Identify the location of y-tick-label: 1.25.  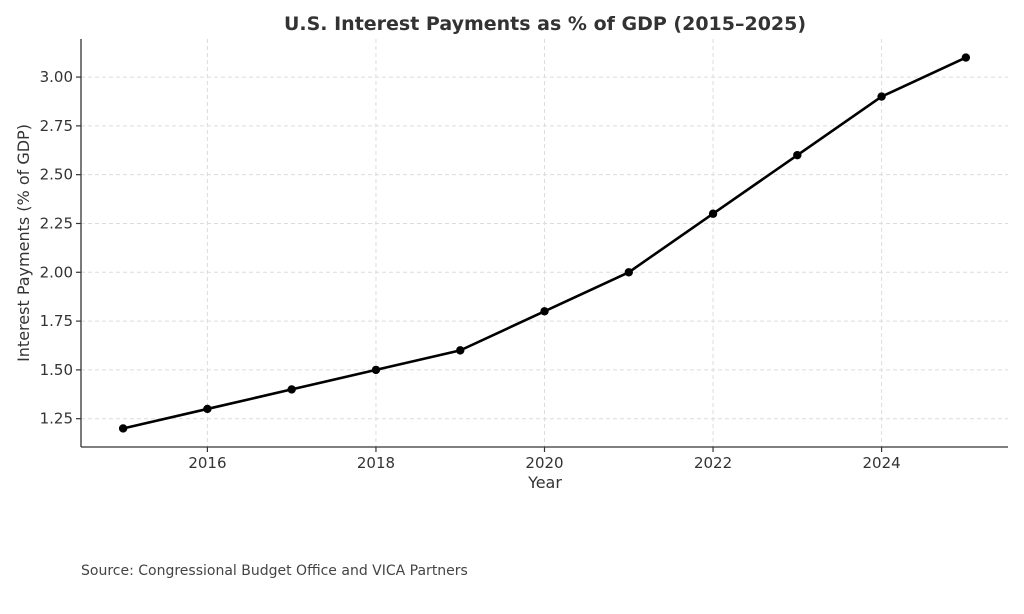
(56, 419).